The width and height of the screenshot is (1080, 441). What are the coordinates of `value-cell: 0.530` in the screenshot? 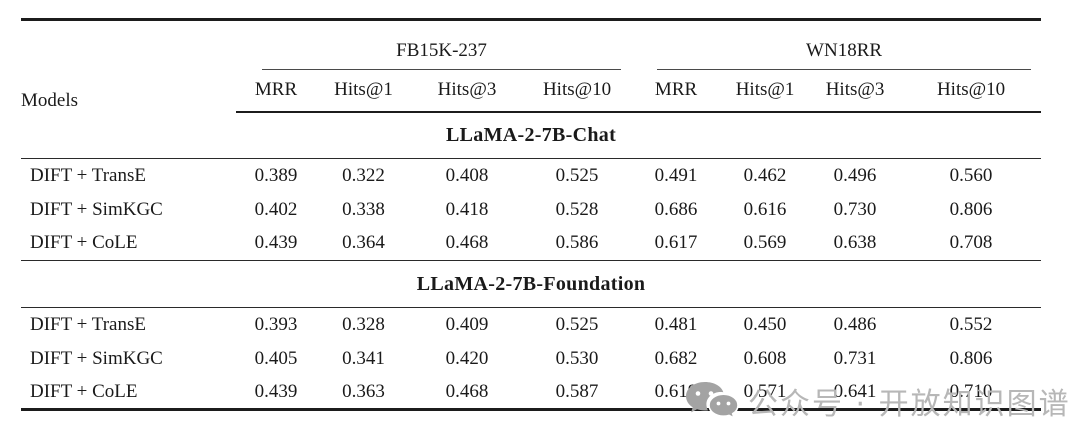 It's located at (577, 358).